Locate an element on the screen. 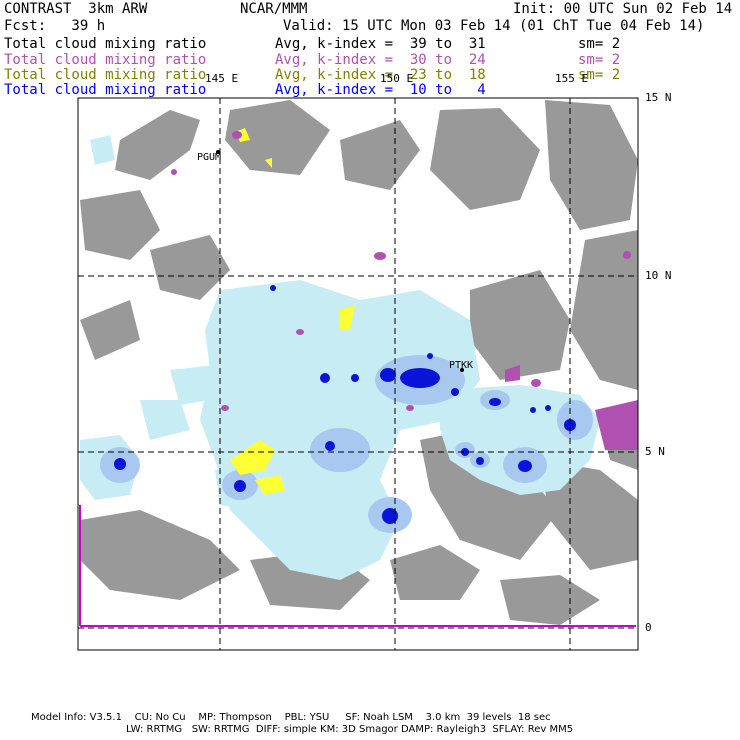  lat-label-0: 0 is located at coordinates (648, 627).